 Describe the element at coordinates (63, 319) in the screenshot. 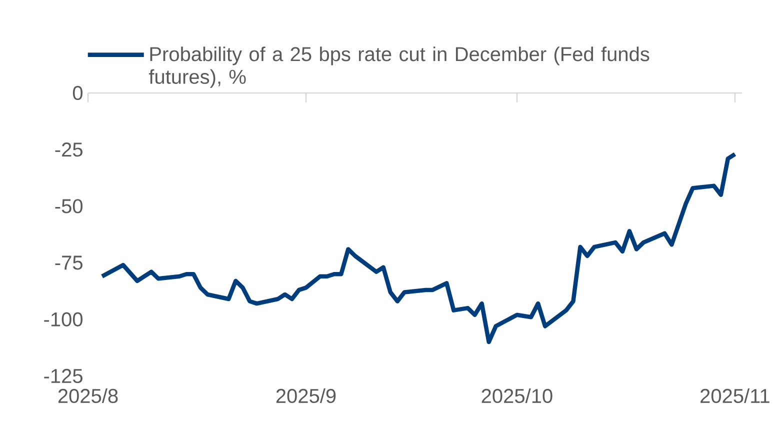

I see `y-tick-label: -100` at that location.